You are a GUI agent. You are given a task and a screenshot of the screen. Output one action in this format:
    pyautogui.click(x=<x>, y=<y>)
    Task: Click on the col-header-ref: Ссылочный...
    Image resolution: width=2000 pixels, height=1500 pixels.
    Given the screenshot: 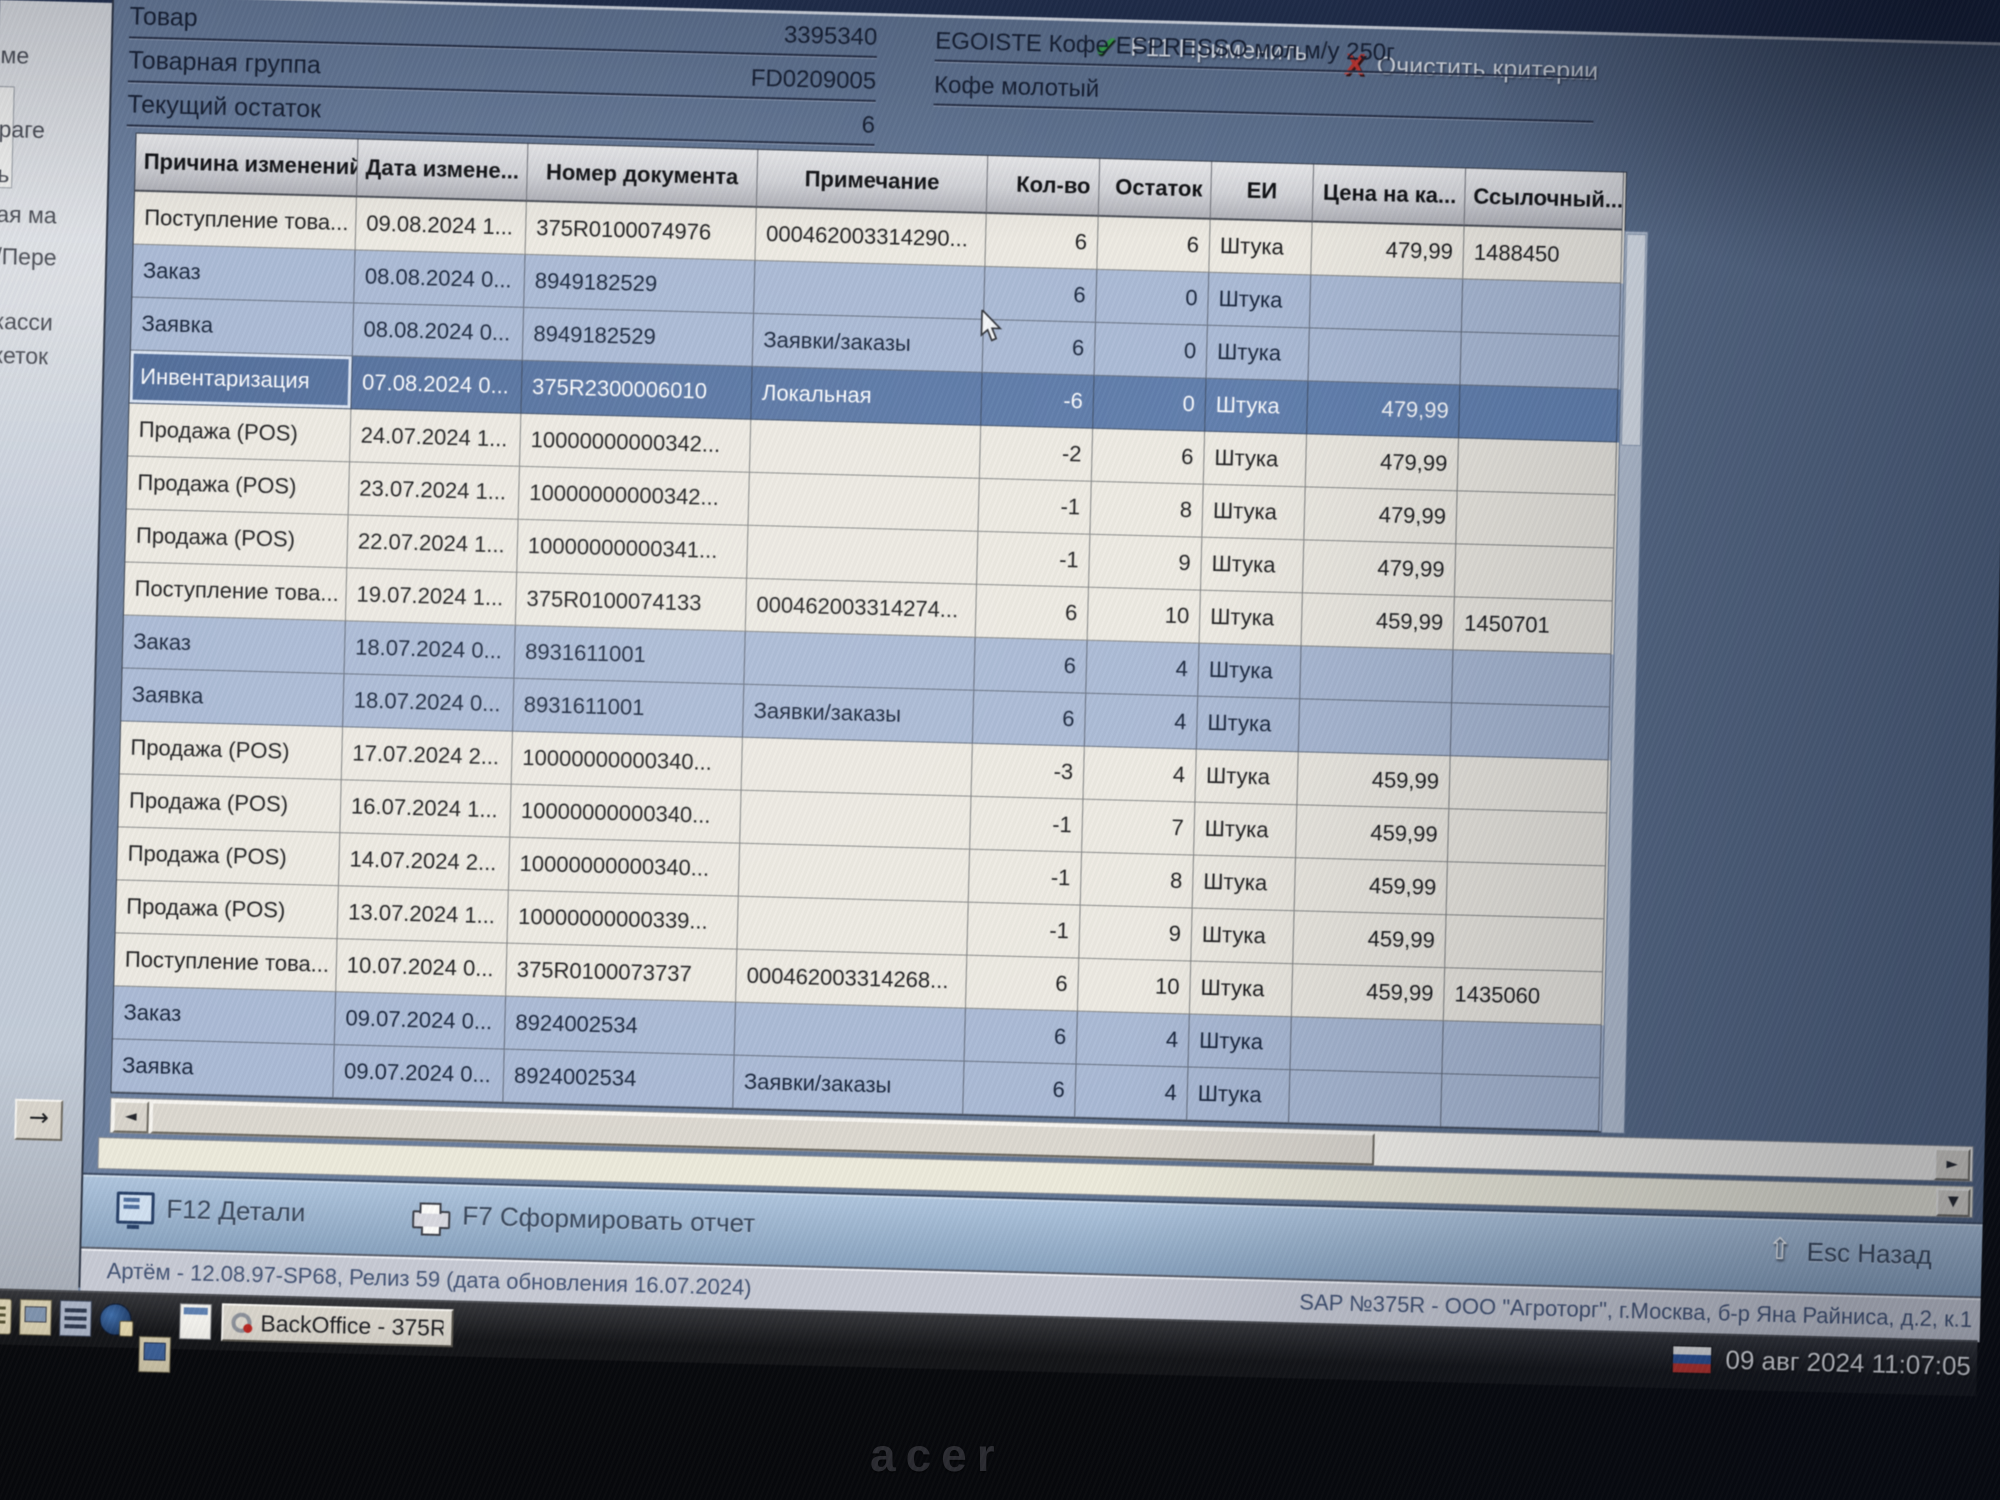 What is the action you would take?
    pyautogui.click(x=1544, y=199)
    